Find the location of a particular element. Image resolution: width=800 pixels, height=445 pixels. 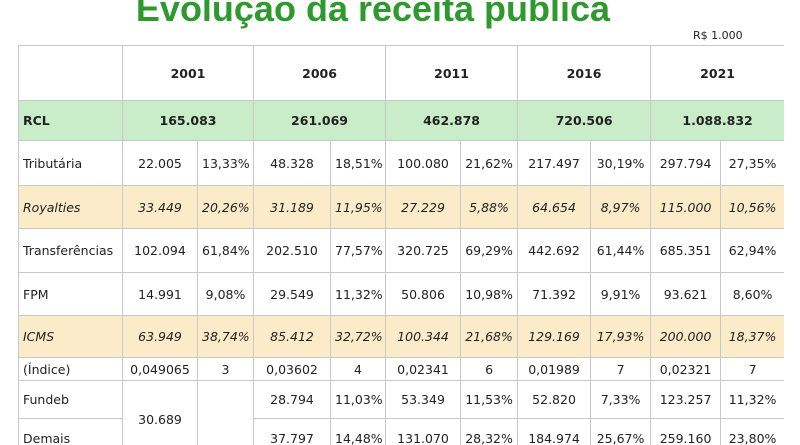

value-cell: 0,02321 is located at coordinates (686, 369).